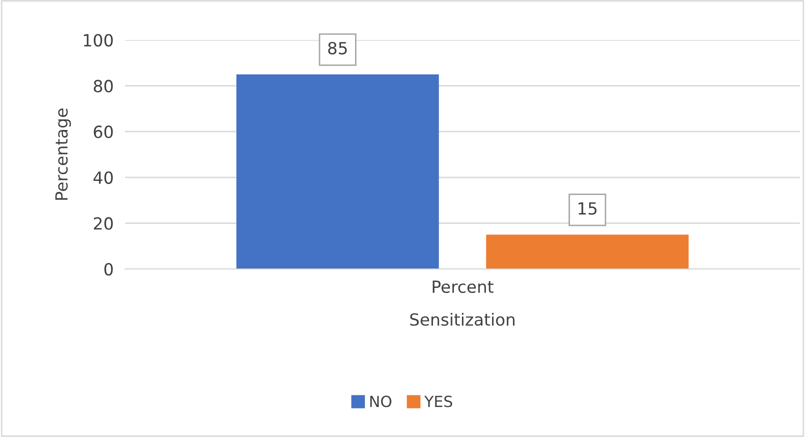 This screenshot has width=805, height=437. Describe the element at coordinates (103, 132) in the screenshot. I see `y-tick-label: 60` at that location.